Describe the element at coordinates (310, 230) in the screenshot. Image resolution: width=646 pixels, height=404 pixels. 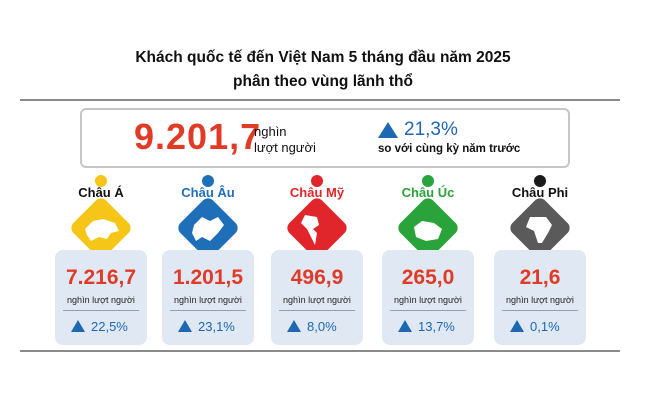
I see `america-map-icon` at that location.